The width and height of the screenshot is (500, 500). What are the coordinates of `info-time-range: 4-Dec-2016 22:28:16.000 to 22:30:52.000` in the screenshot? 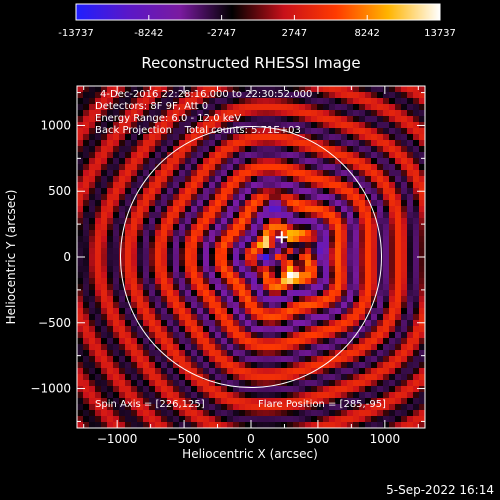 It's located at (206, 94).